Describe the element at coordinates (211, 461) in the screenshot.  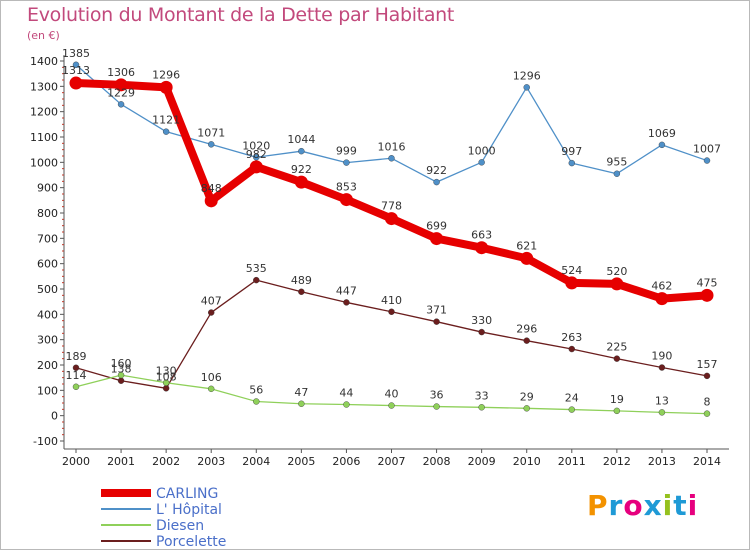
I see `x-tick-label: 2003` at that location.